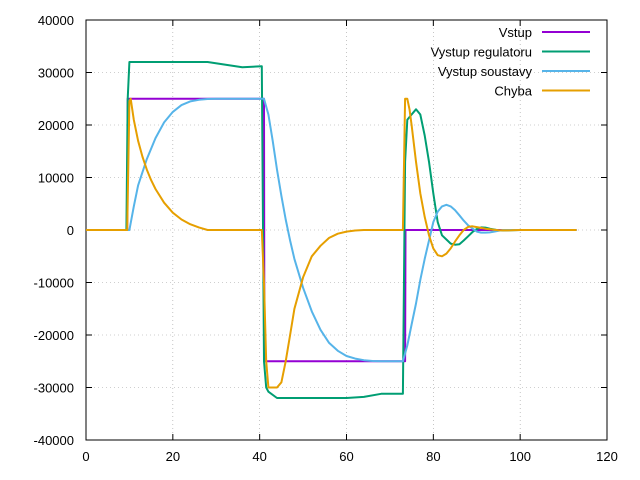  Describe the element at coordinates (485, 71) in the screenshot. I see `legend-label-vystup-soustavy: Vystup soustavy` at that location.